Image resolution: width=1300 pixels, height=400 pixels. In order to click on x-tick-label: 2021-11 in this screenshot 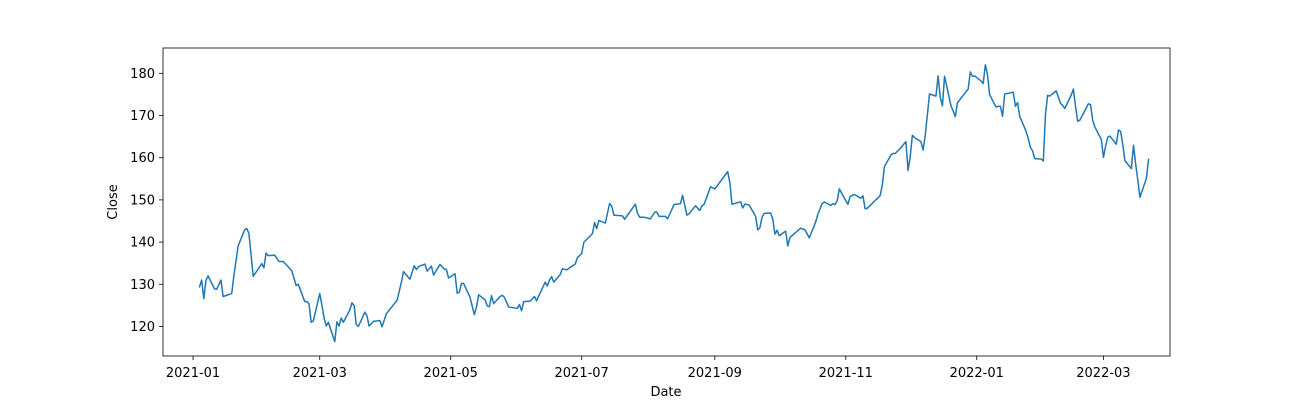, I will do `click(846, 373)`.